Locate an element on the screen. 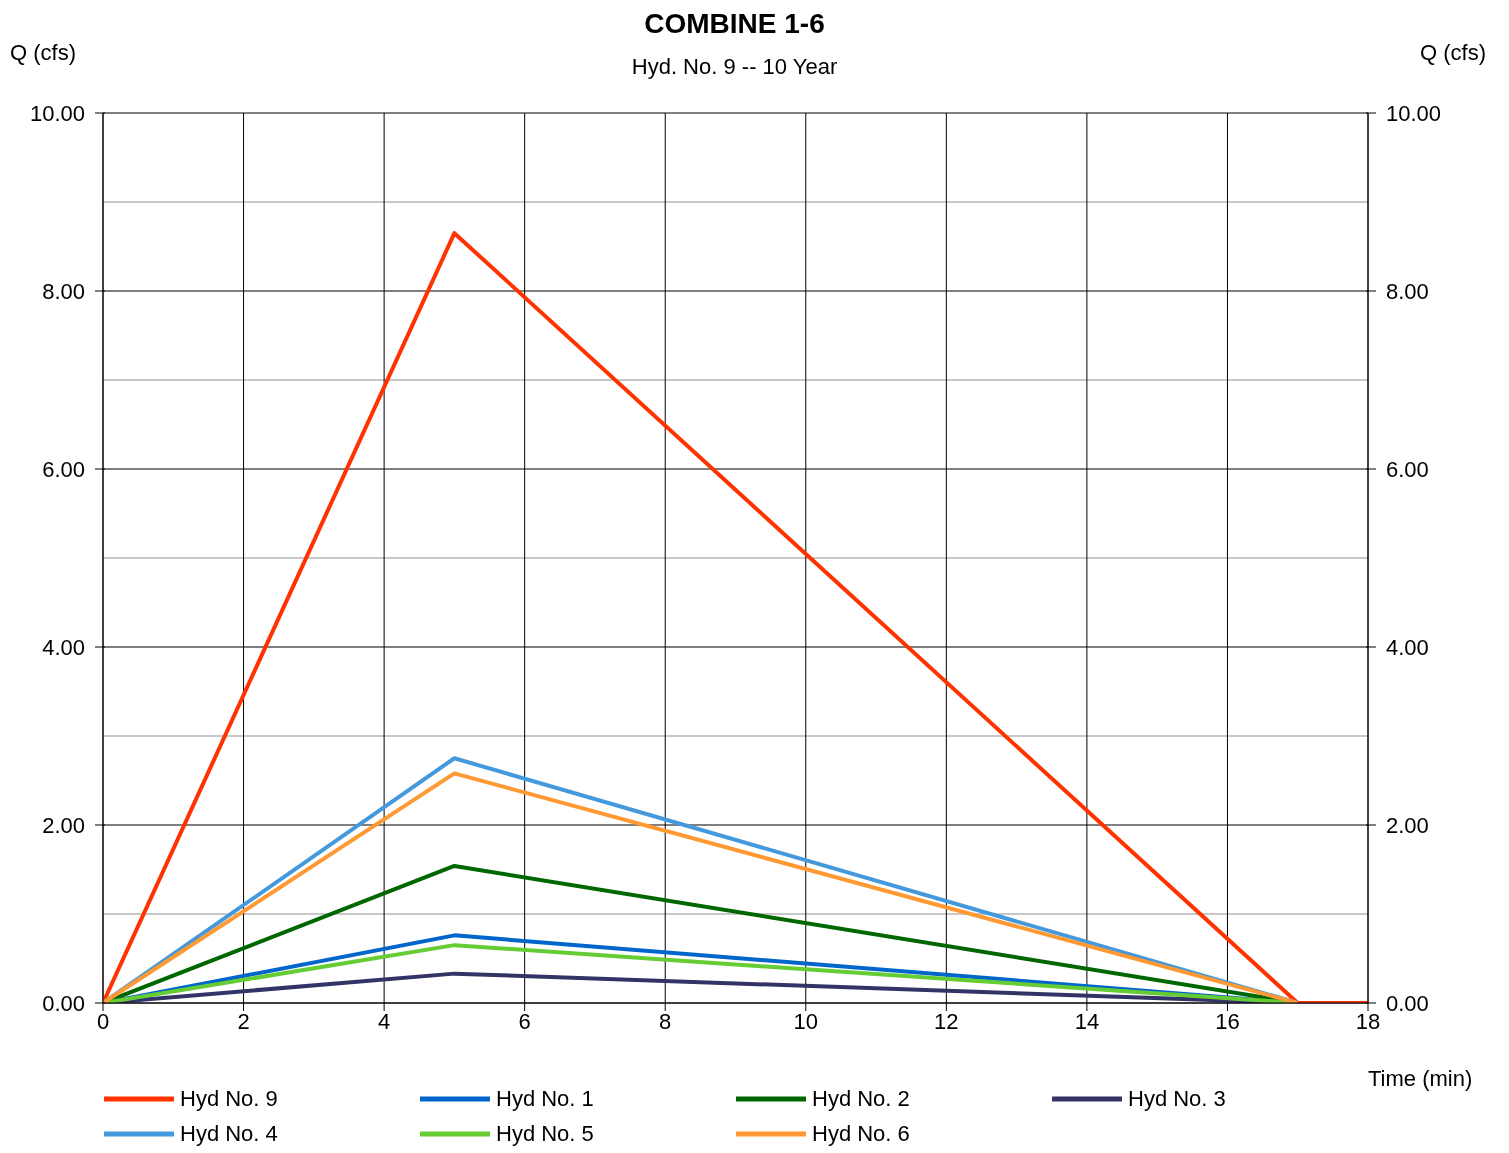 This screenshot has width=1509, height=1153. y-tick-label: 8.00 is located at coordinates (63, 291).